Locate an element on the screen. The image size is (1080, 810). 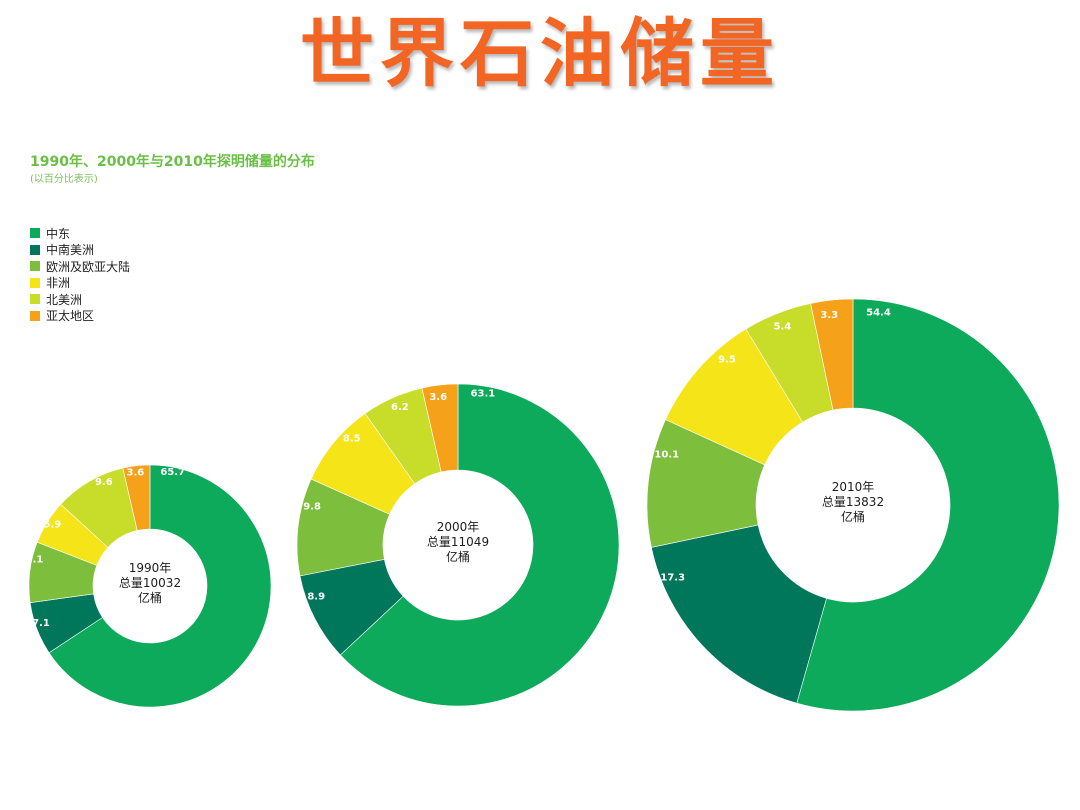
slice-value-label: 65.7 is located at coordinates (172, 472).